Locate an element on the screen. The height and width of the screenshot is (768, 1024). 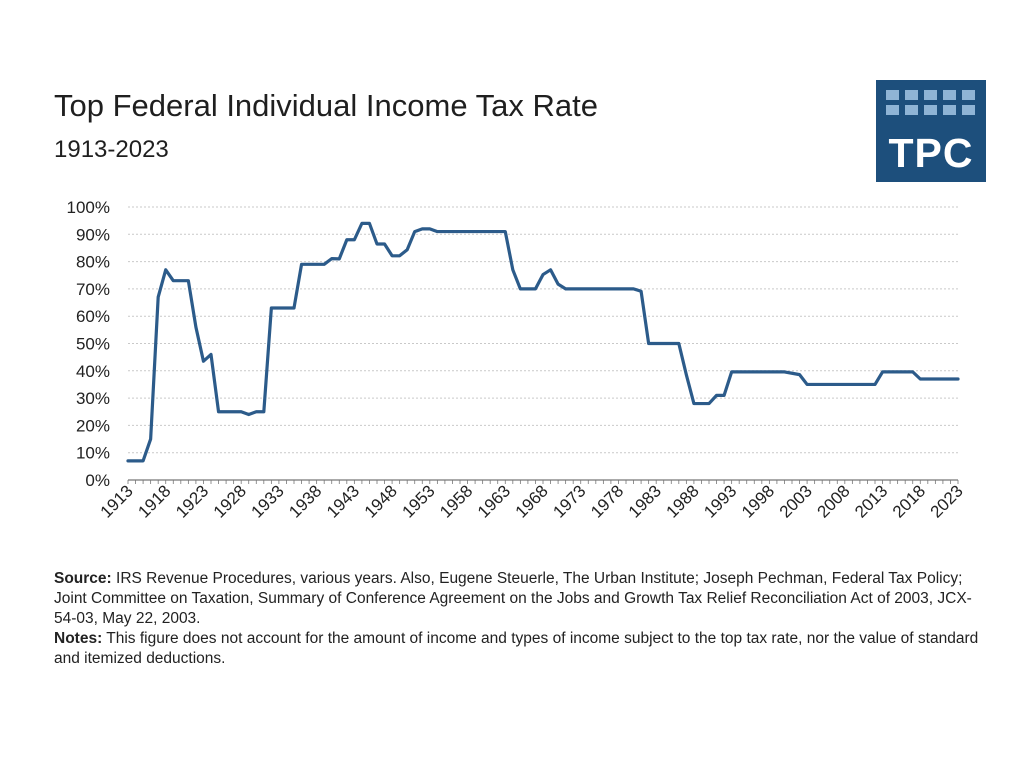
x-tick-label: 1973 is located at coordinates (569, 501).